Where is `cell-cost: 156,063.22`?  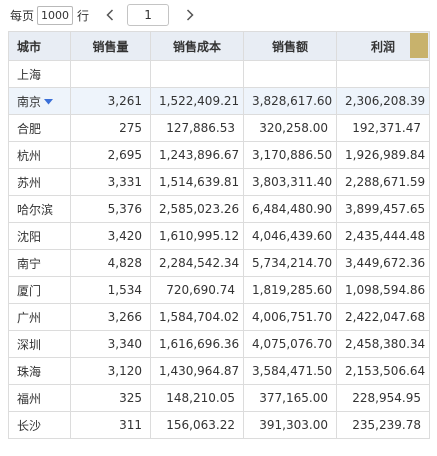 cell-cost: 156,063.22 is located at coordinates (197, 425).